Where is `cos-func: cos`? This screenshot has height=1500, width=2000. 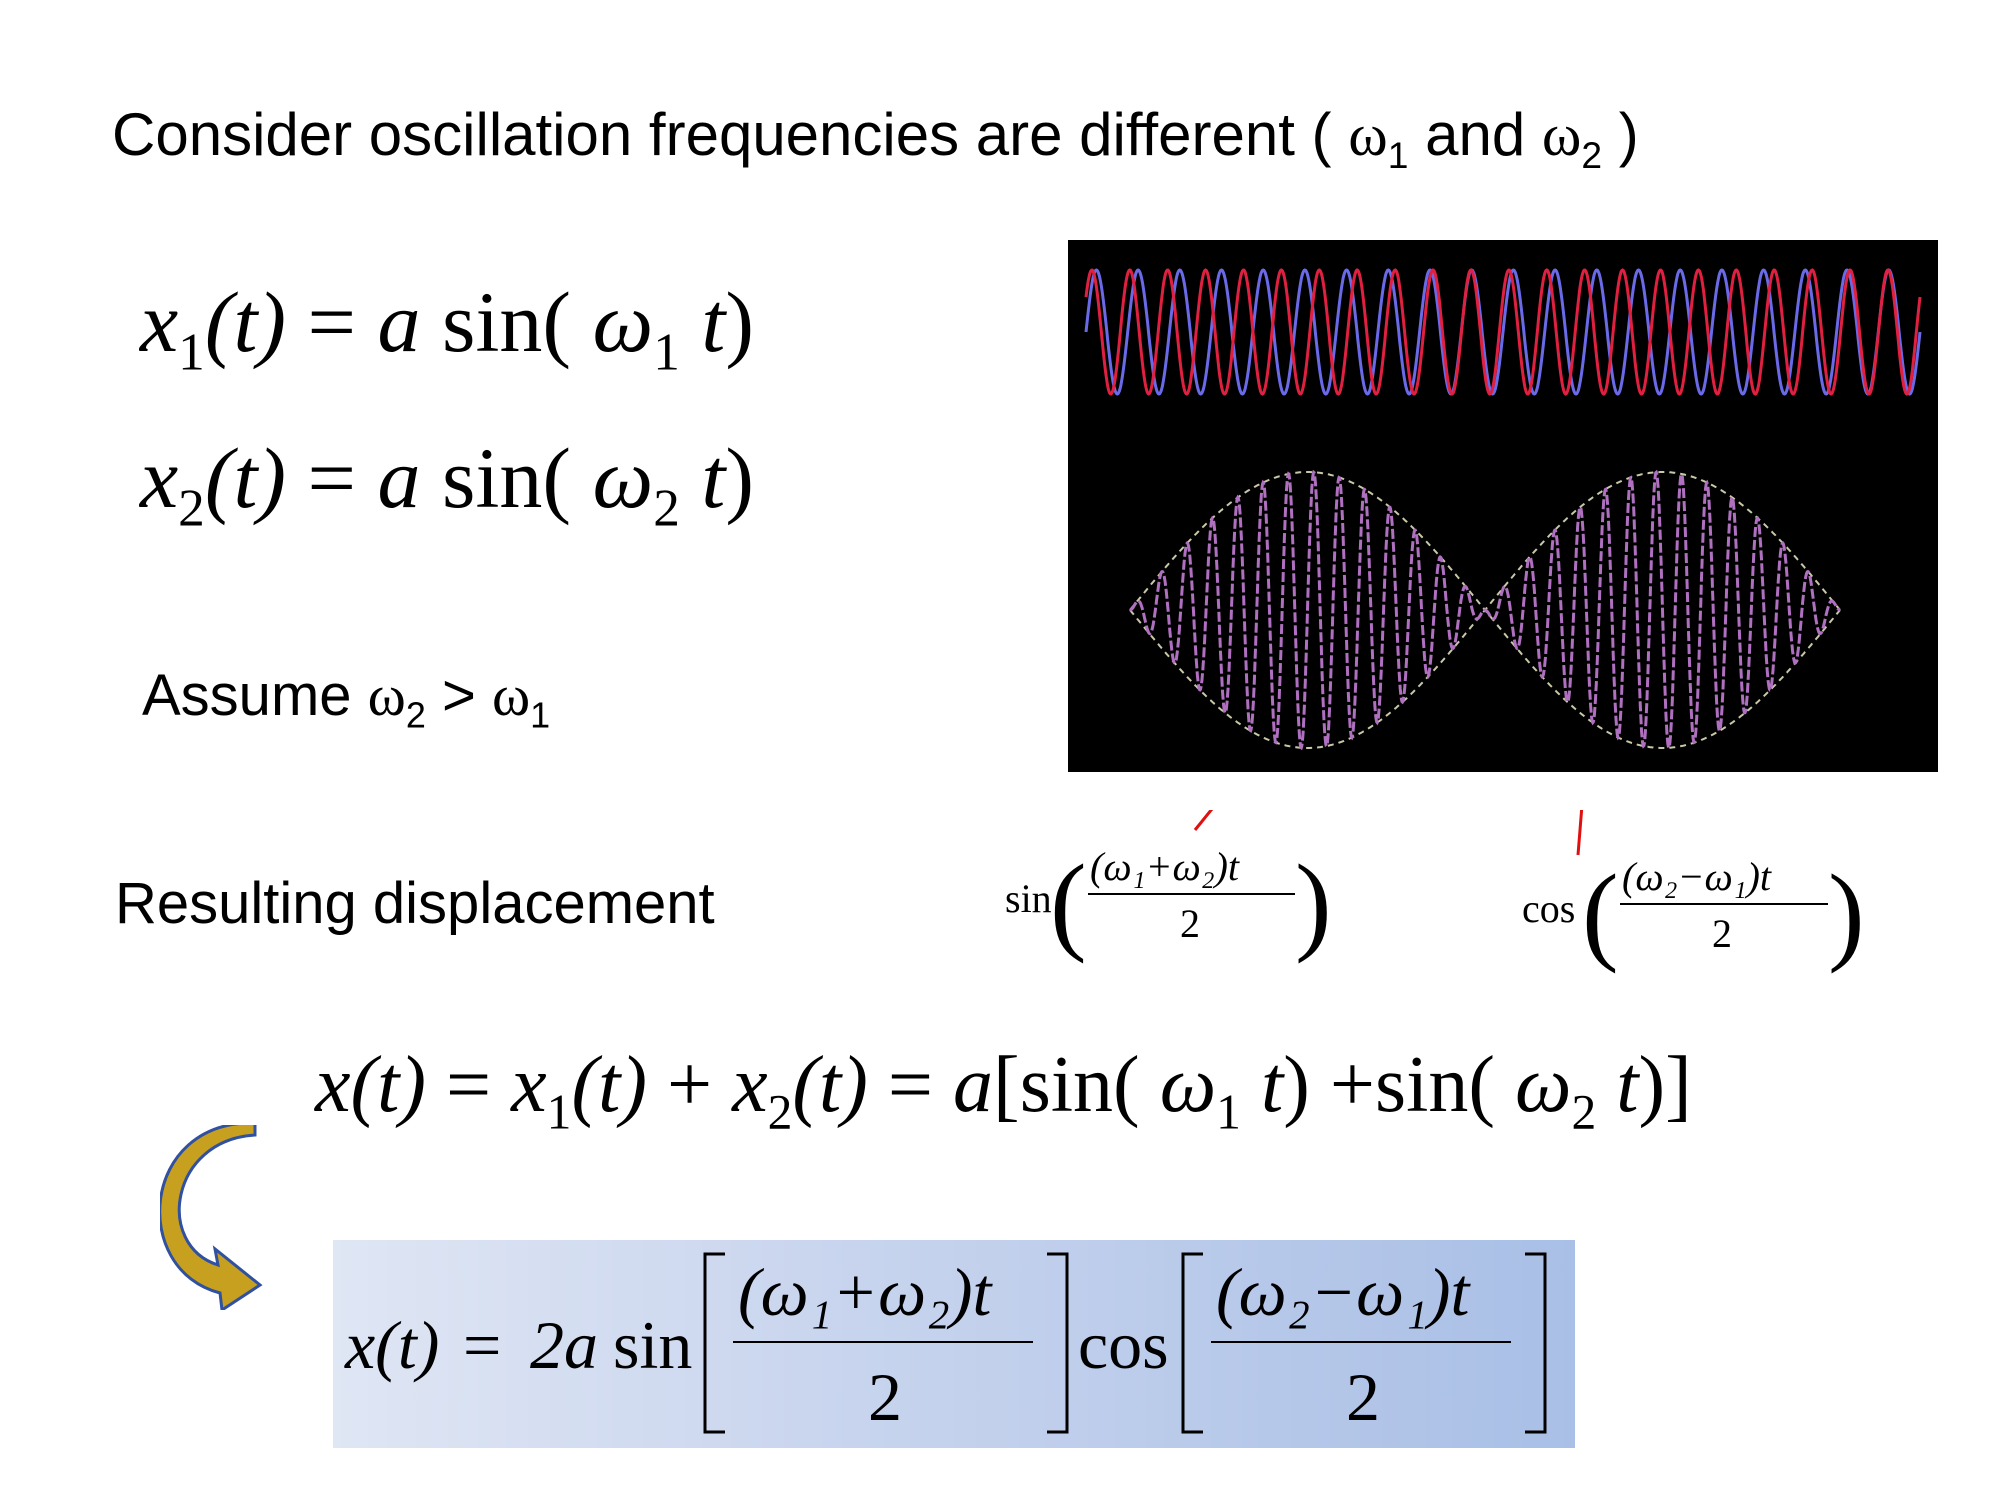 cos-func: cos is located at coordinates (1123, 1345).